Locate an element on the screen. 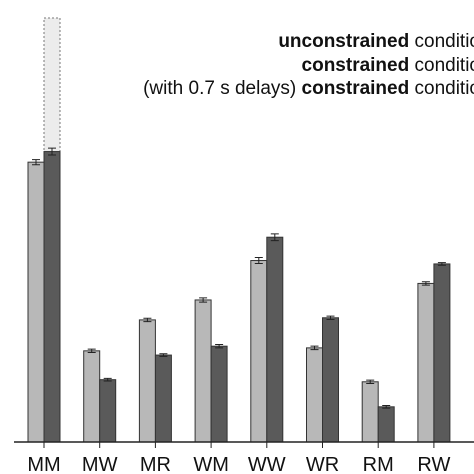  legend-label-bold: unconstrained is located at coordinates (344, 41).